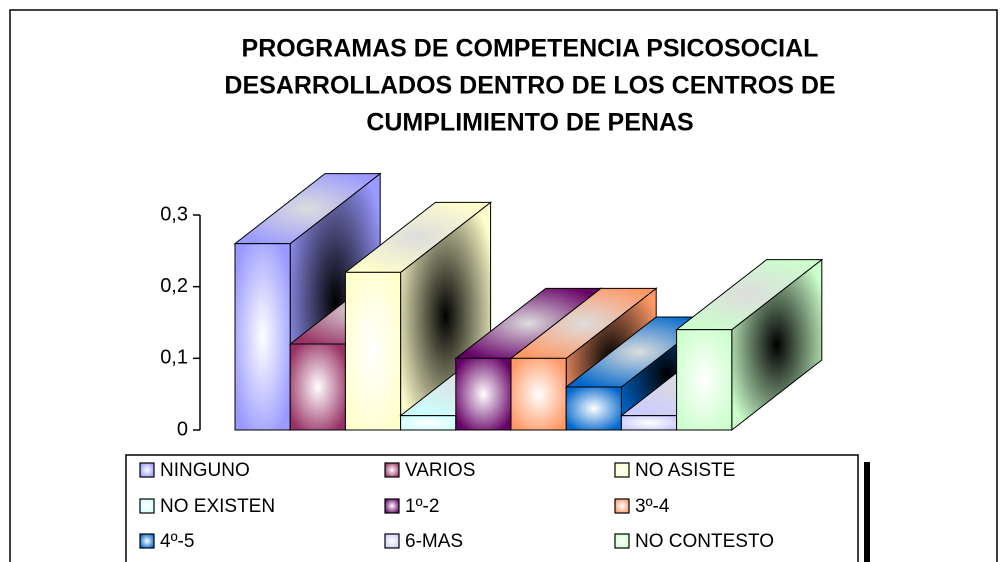  Describe the element at coordinates (492, 508) in the screenshot. I see `legend` at that location.